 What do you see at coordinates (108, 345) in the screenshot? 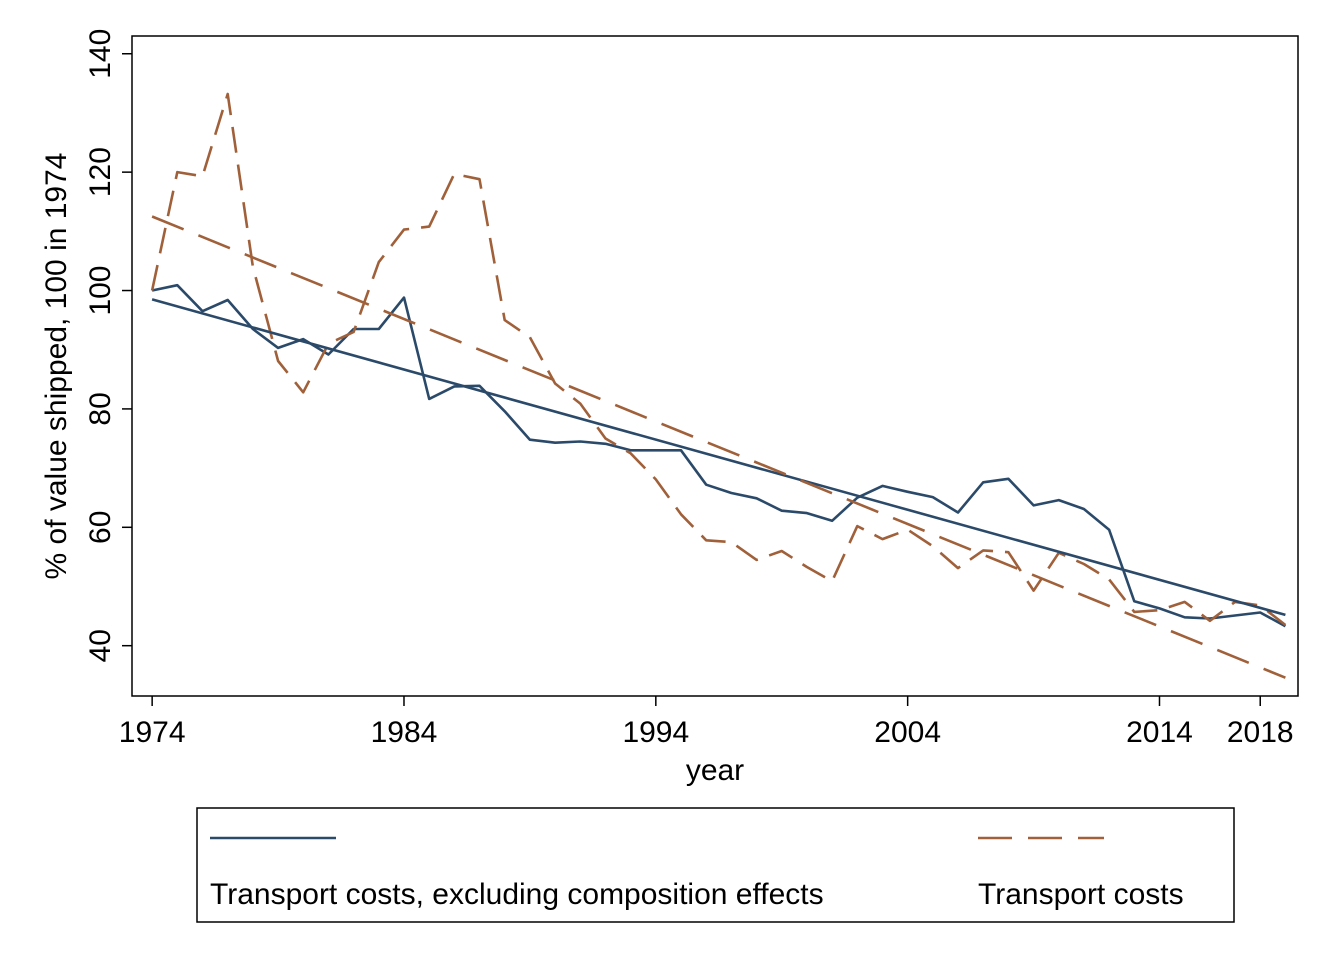
I see `y-axis: 40 60 80 100 120 140` at bounding box center [108, 345].